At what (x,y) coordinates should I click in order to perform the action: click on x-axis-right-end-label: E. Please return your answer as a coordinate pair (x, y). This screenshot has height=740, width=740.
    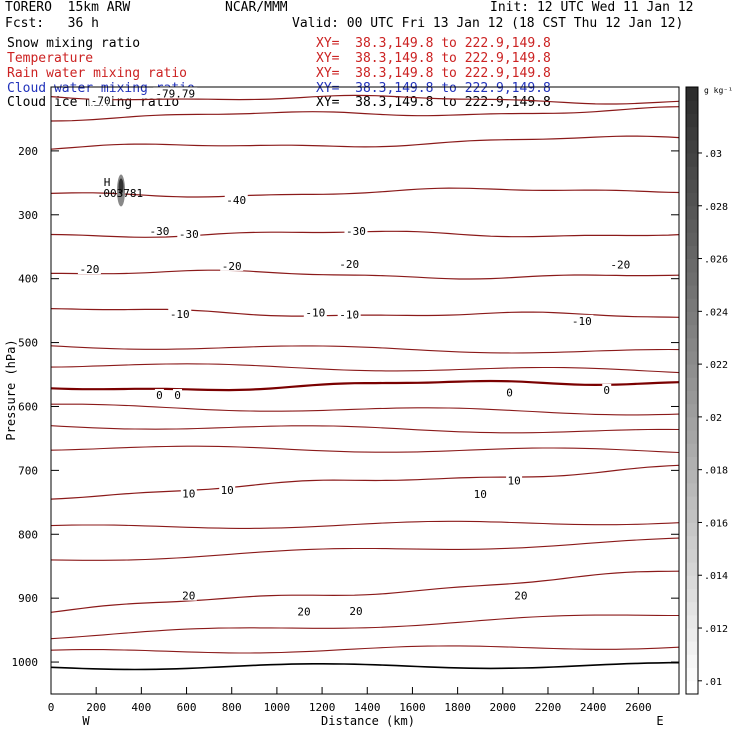
    Looking at the image, I should click on (659, 721).